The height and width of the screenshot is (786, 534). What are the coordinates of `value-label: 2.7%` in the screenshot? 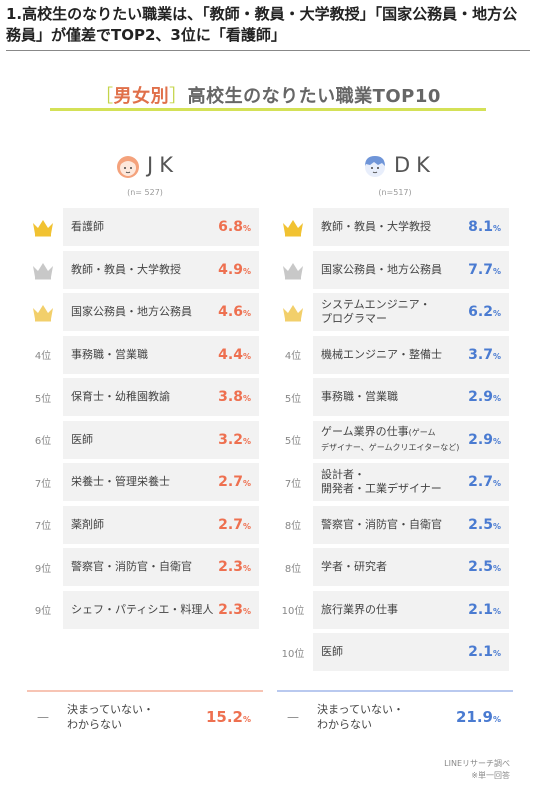 It's located at (234, 525).